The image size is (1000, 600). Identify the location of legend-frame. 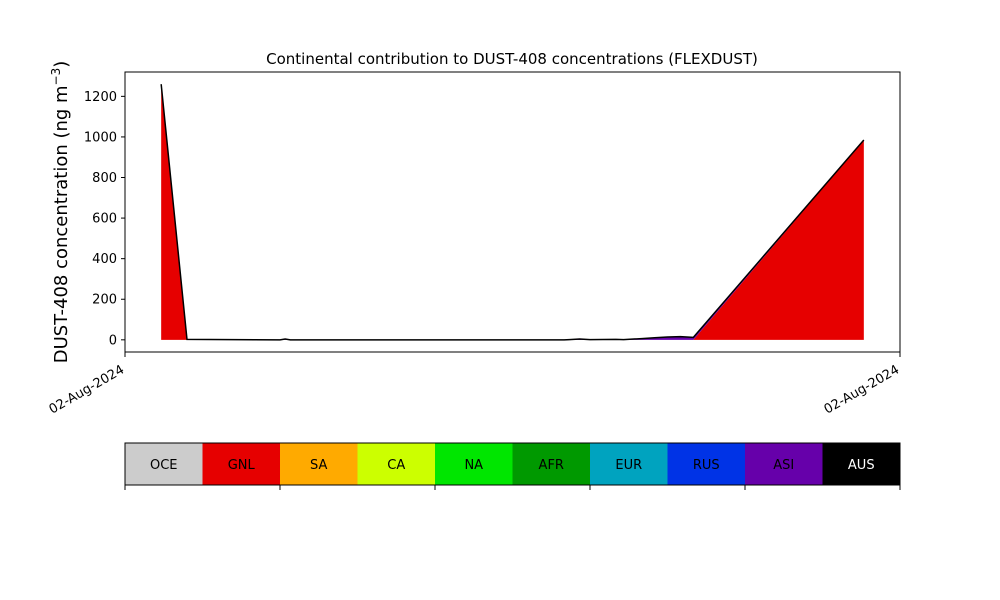
(512, 464).